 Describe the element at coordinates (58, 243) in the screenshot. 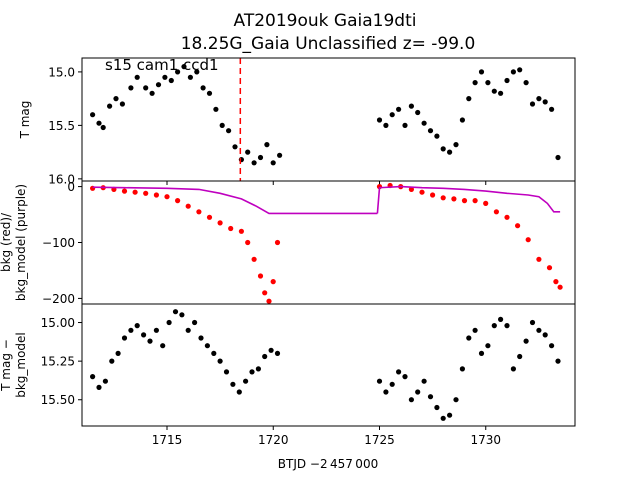

I see `y-tick-label: −100` at that location.